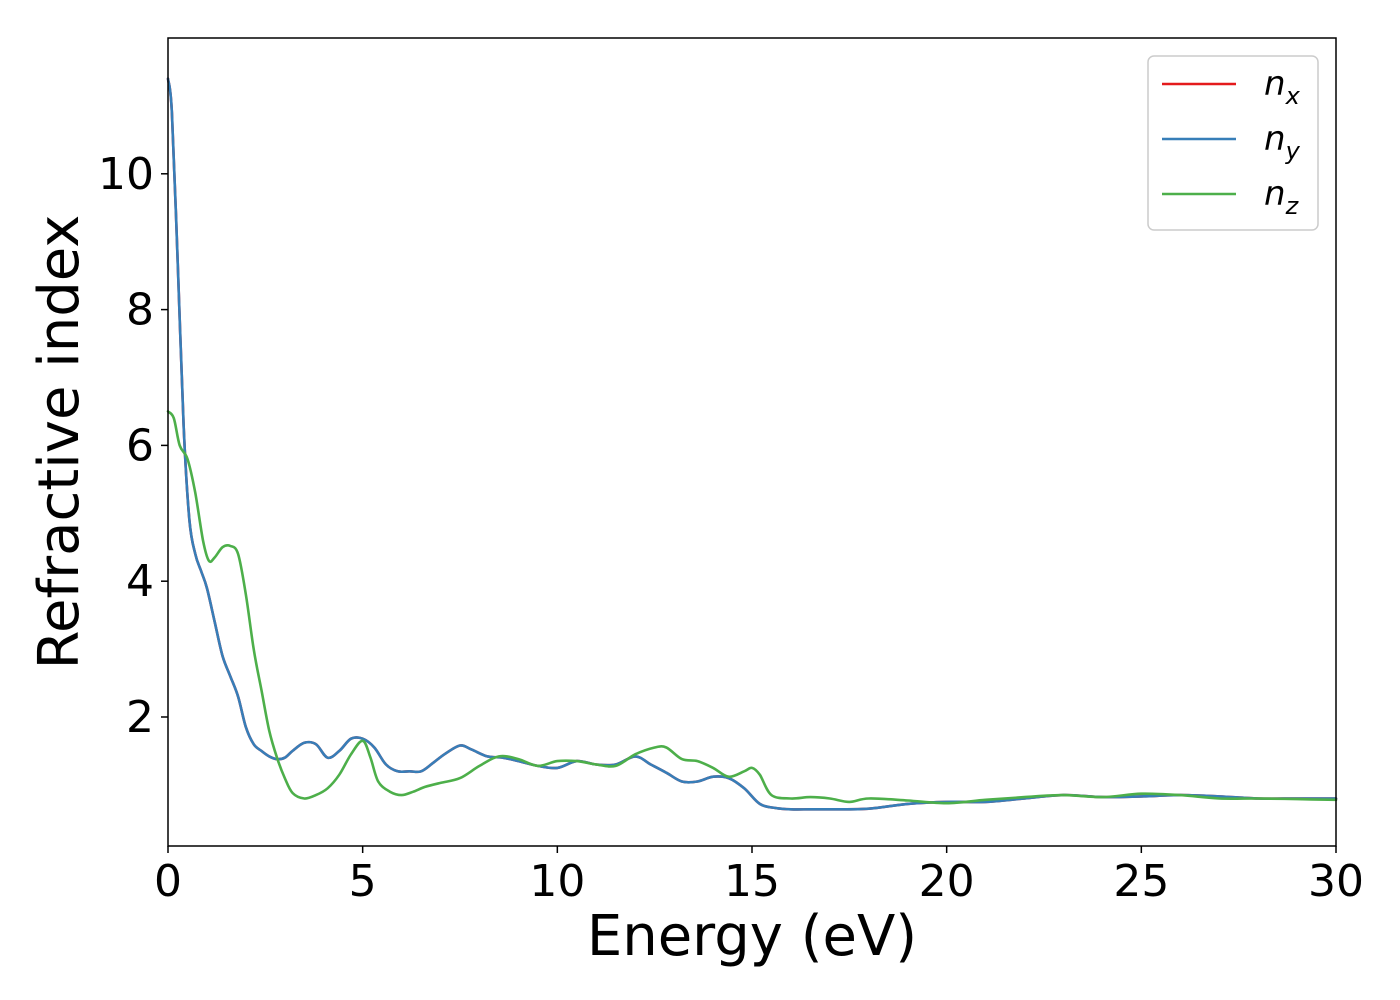  What do you see at coordinates (1141, 881) in the screenshot?
I see `x-tick-label: 25` at bounding box center [1141, 881].